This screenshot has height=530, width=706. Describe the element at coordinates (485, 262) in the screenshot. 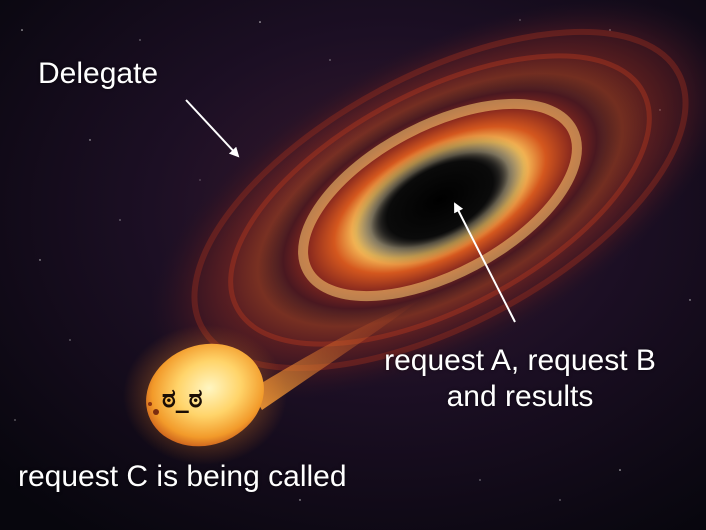

I see `requests-arrow` at that location.